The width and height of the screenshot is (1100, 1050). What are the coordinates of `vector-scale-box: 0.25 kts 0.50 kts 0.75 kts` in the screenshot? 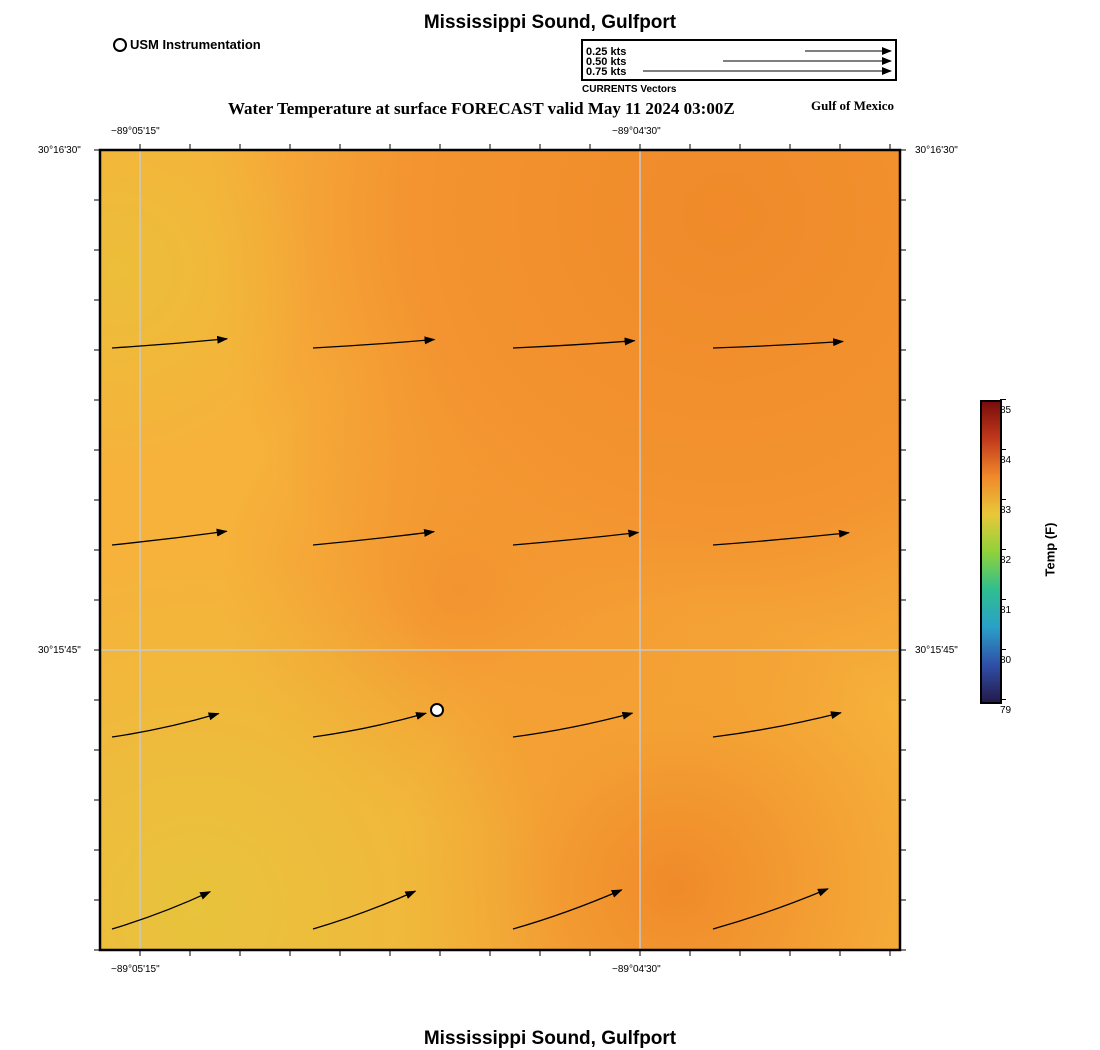 It's located at (739, 60).